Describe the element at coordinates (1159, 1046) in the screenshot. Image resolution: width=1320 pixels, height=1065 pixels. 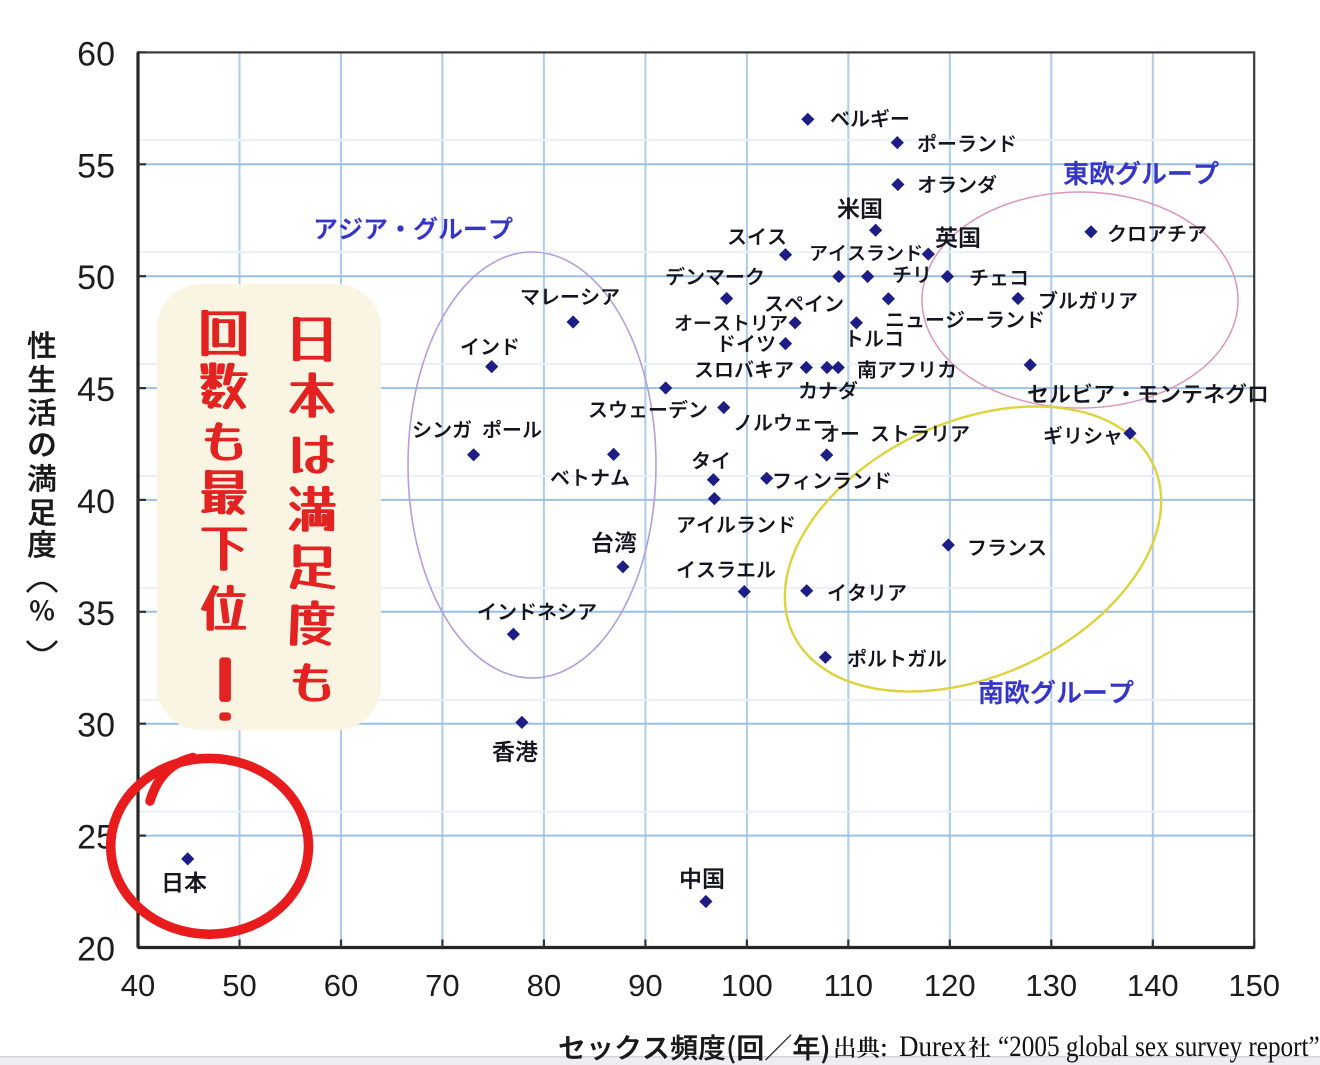
I see `svg-text:“2005 global sex survey report: “2005 global sex survey report”` at that location.